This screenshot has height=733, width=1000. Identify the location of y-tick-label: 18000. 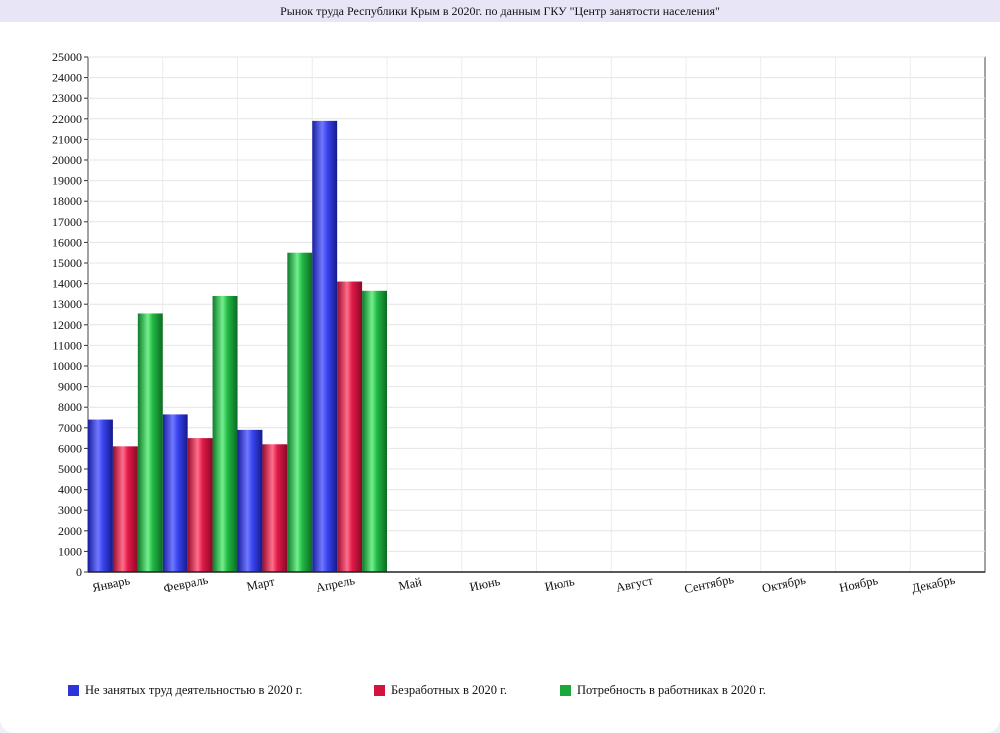
(67, 201).